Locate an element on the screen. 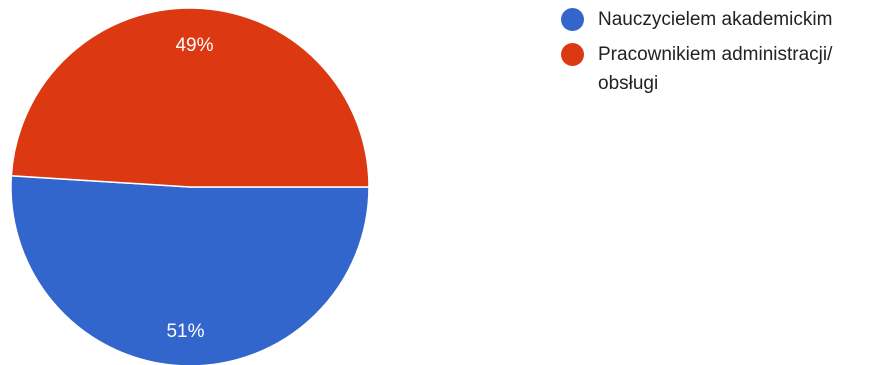  legend-label: Pracownikiem administracji/ obsługi is located at coordinates (715, 69).